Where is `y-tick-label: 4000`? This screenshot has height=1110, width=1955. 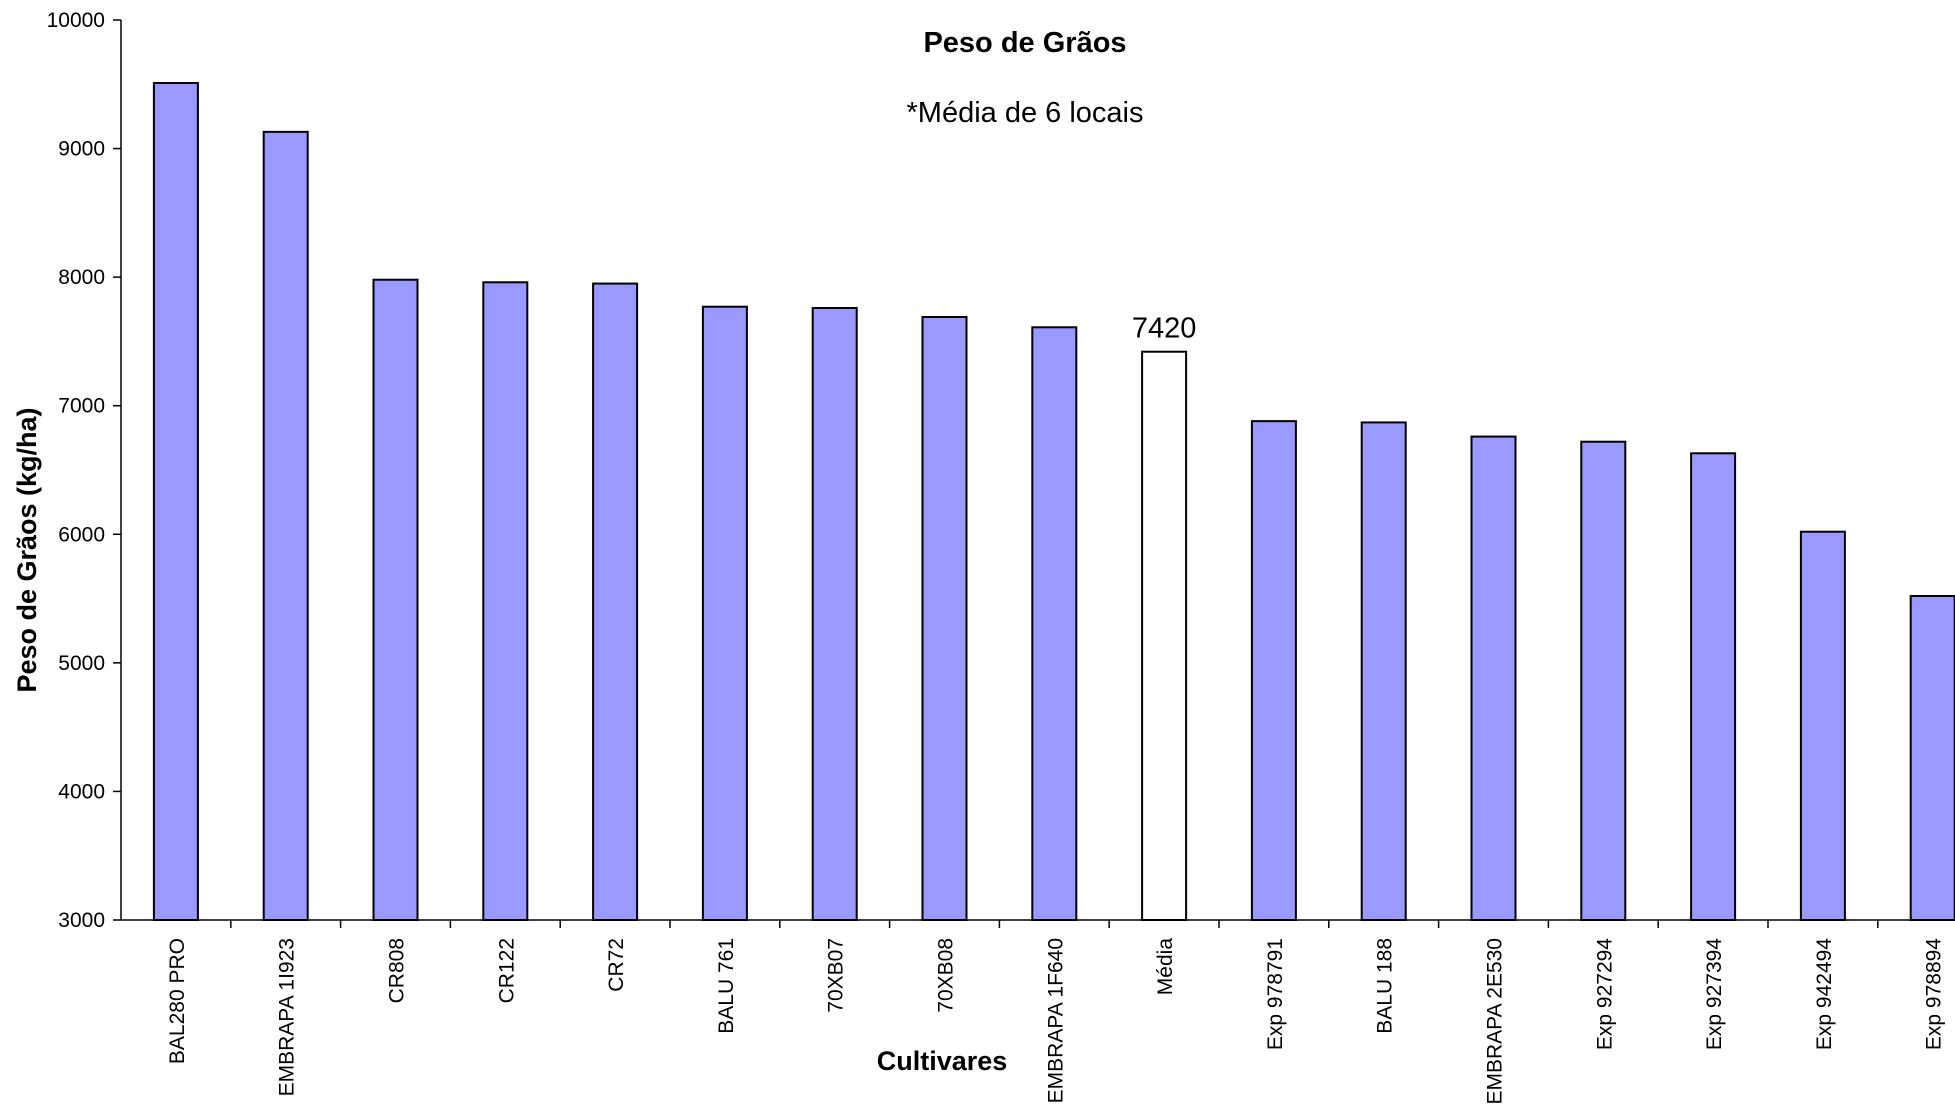
y-tick-label: 4000 is located at coordinates (81, 791).